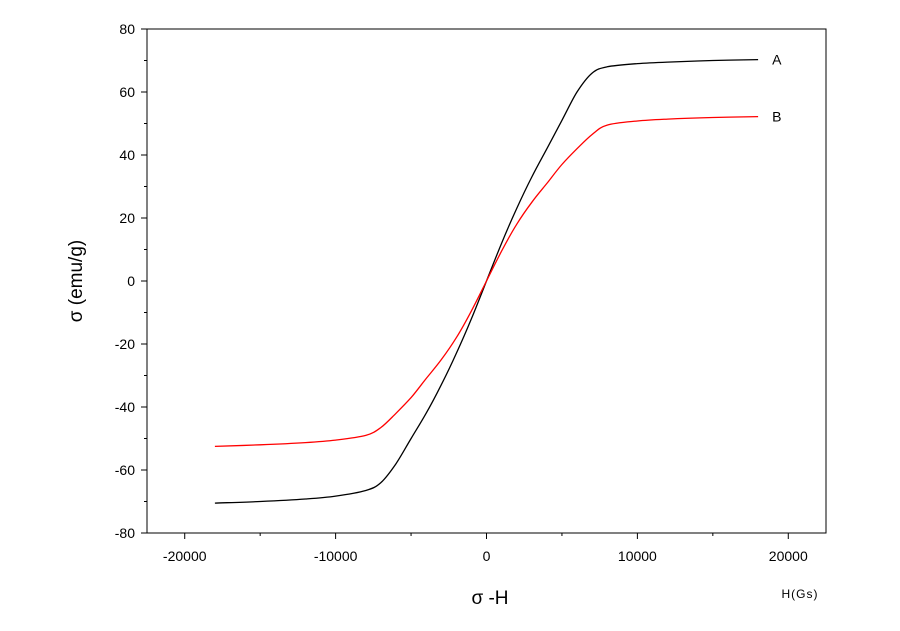 Image resolution: width=900 pixels, height=631 pixels. What do you see at coordinates (777, 60) in the screenshot?
I see `series-A-label: A` at bounding box center [777, 60].